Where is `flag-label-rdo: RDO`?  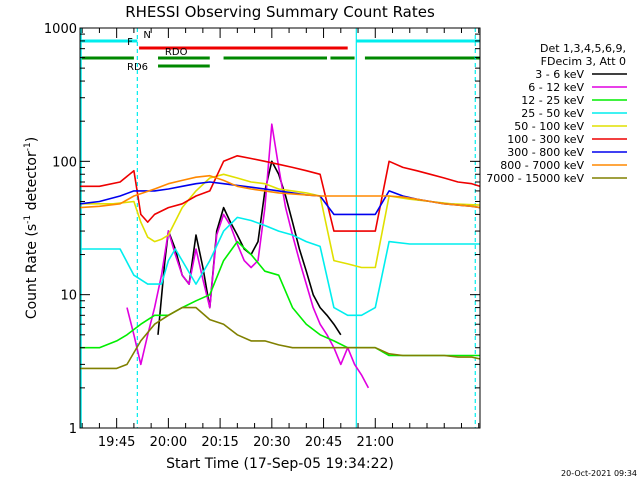
flag-label-rdo: RDO is located at coordinates (176, 52).